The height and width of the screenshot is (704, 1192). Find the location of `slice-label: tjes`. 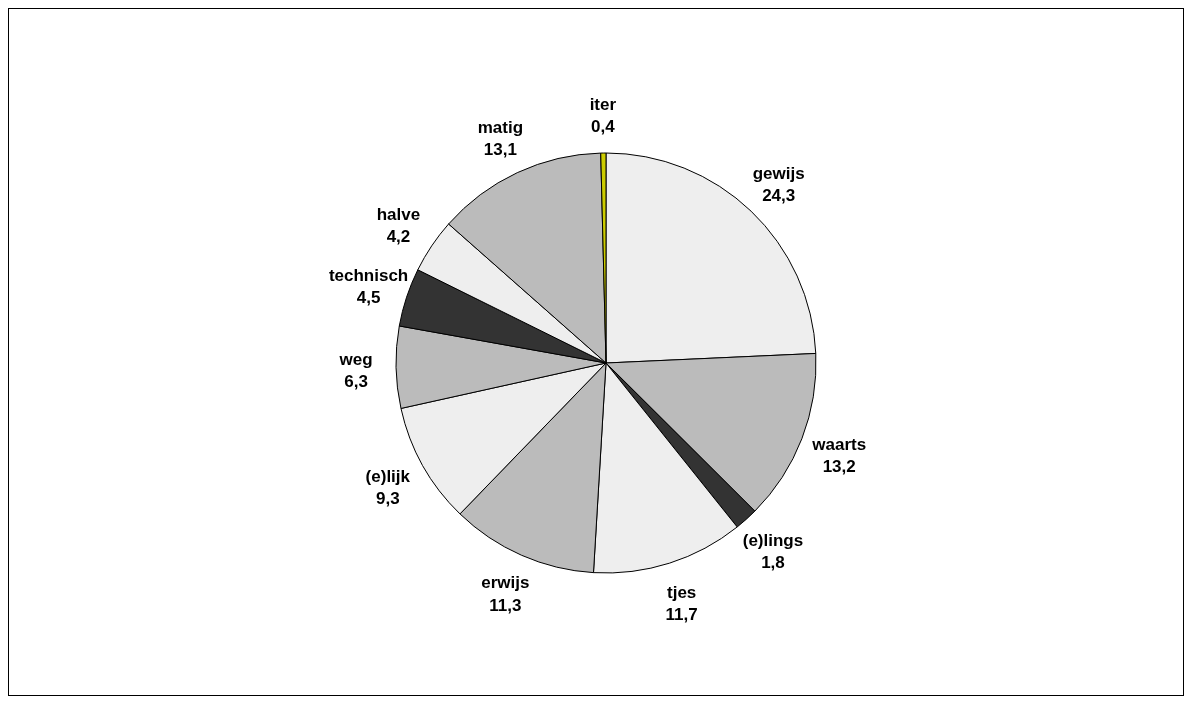

slice-label: tjes is located at coordinates (682, 592).